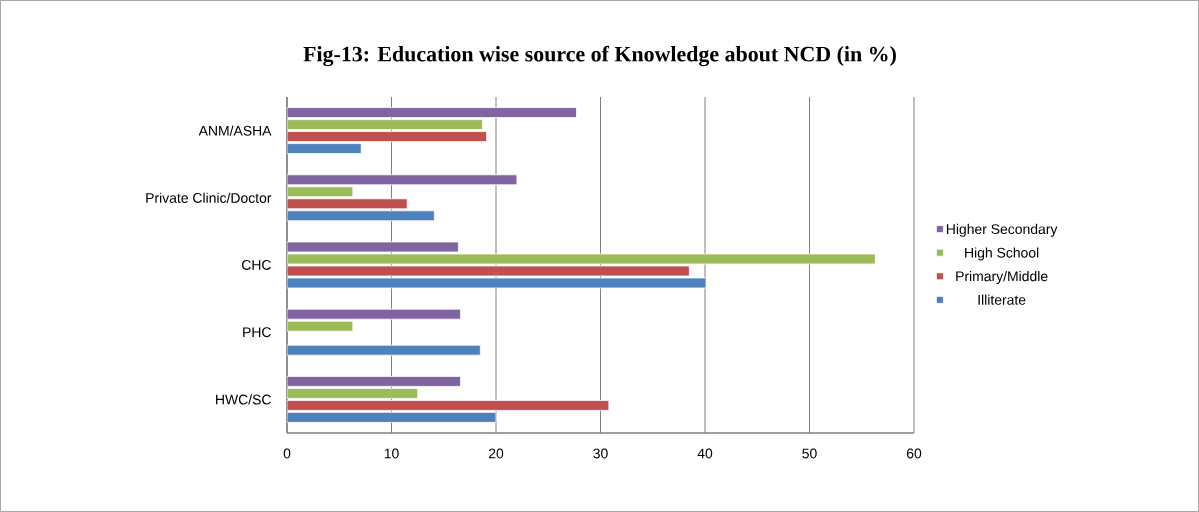  What do you see at coordinates (256, 265) in the screenshot?
I see `y-tick-label: CHC` at bounding box center [256, 265].